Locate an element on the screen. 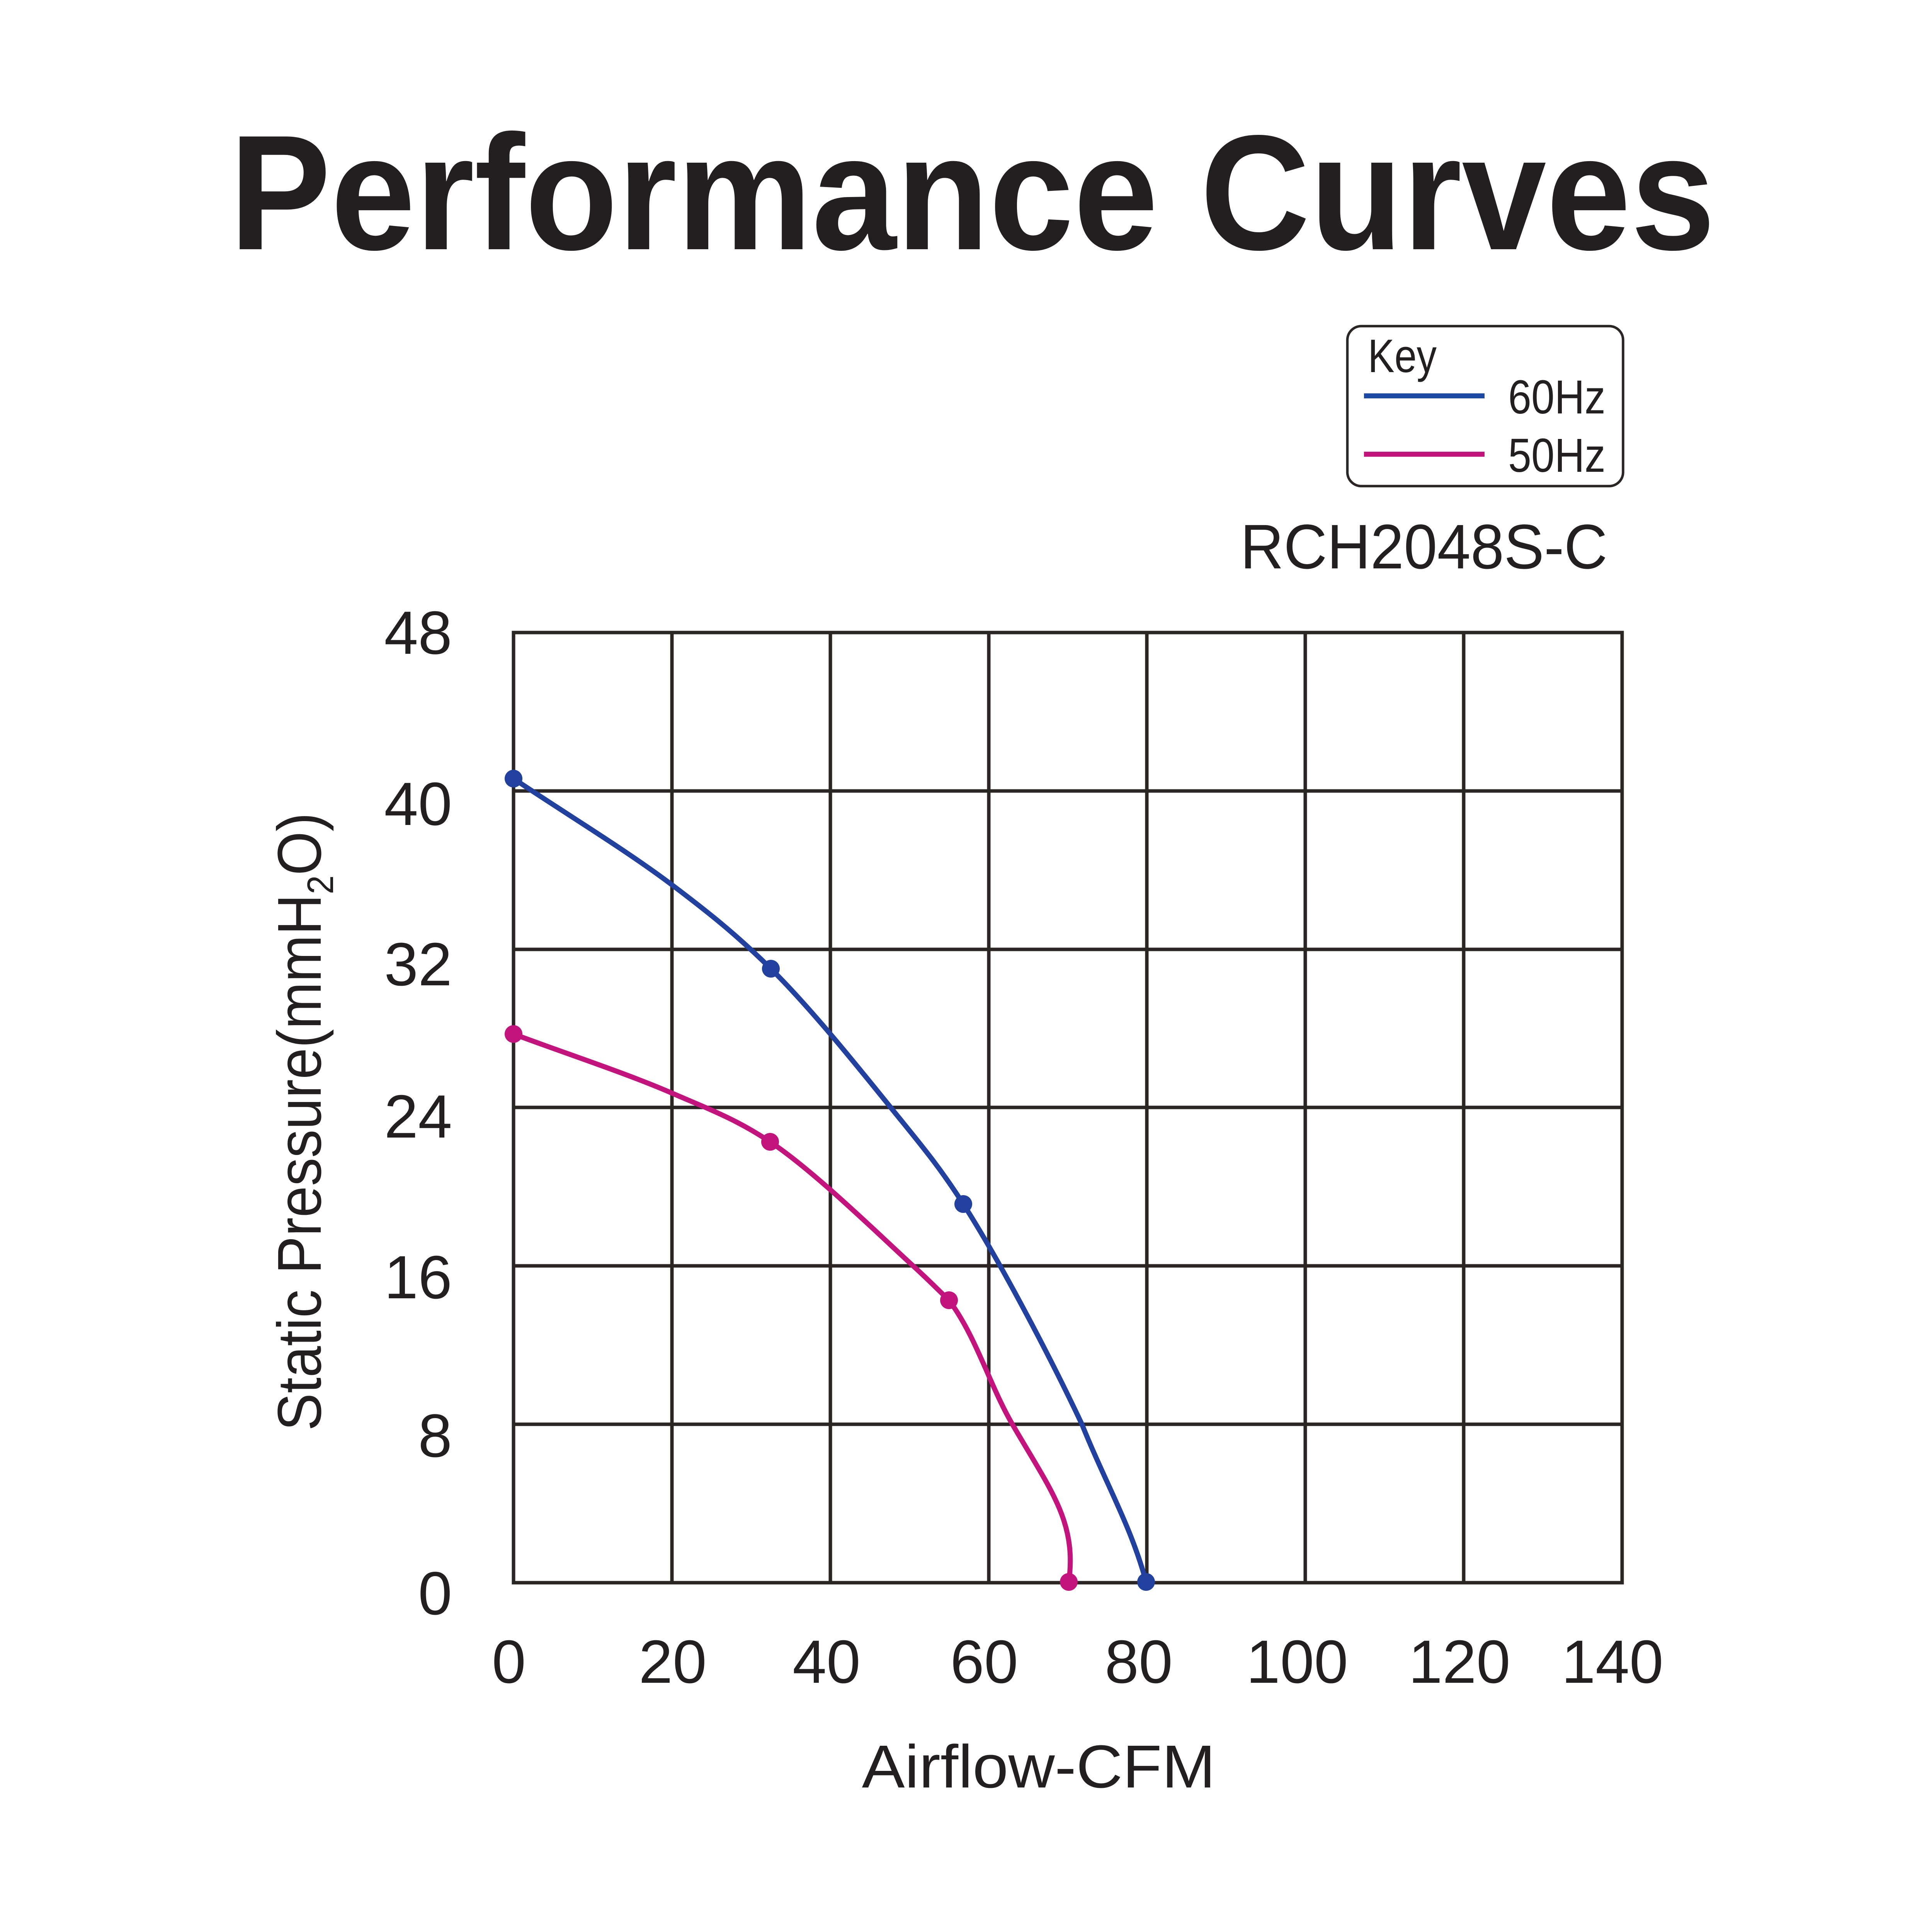 This screenshot has height=1932, width=1932. svg-text: 100 is located at coordinates (1297, 1662).